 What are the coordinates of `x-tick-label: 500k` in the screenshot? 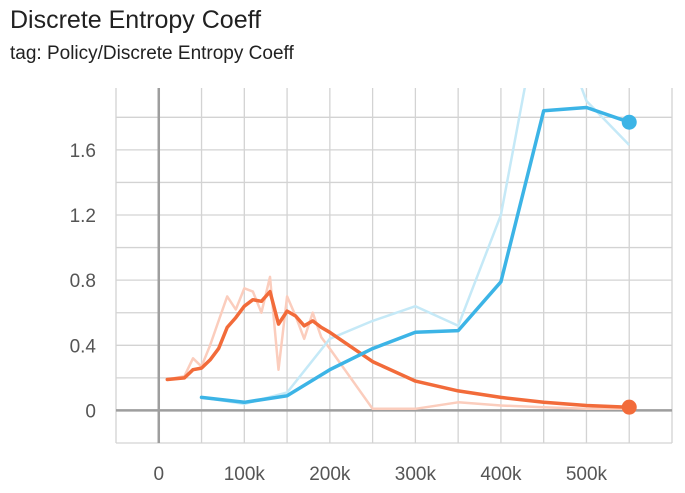 It's located at (587, 474).